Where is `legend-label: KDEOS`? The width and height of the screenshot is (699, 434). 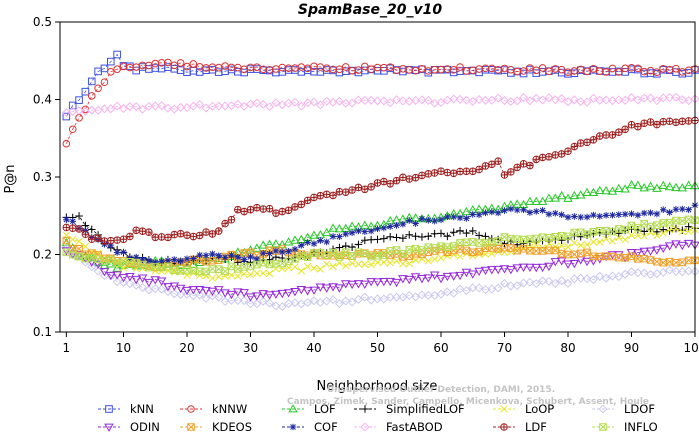 legend-label: KDEOS is located at coordinates (232, 427).